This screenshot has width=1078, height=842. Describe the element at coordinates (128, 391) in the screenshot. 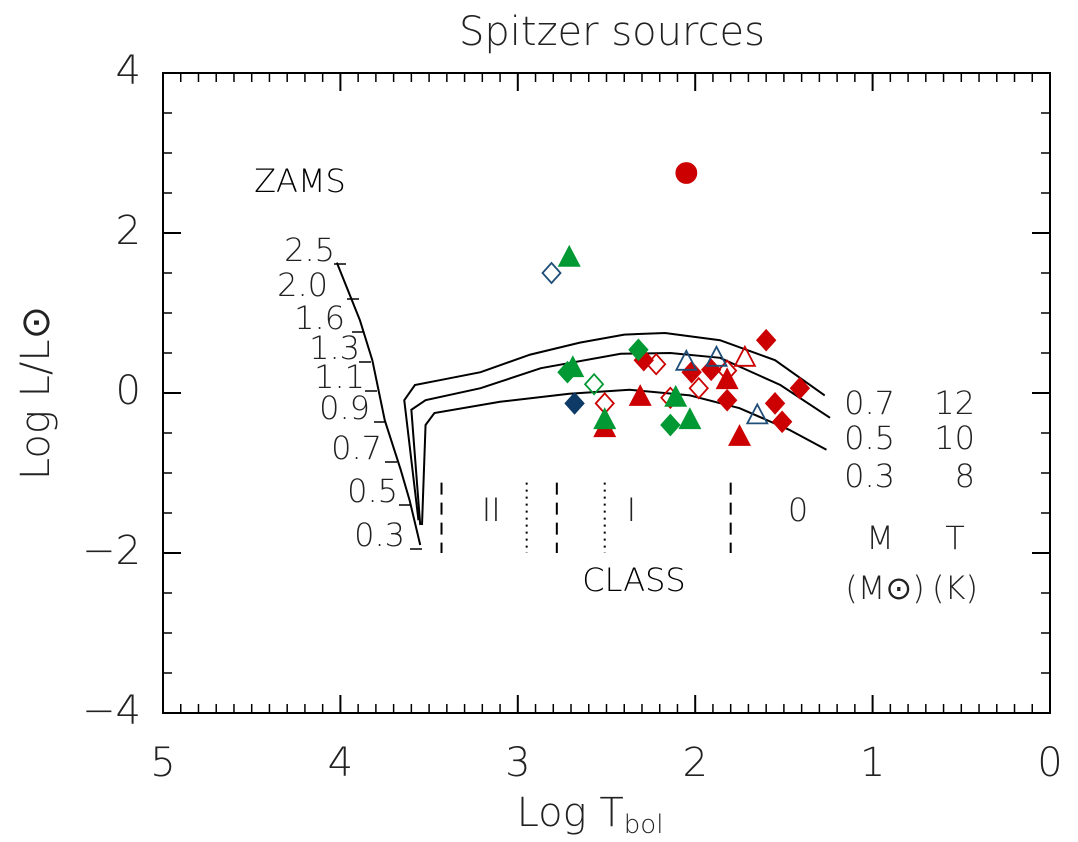

I see `y-tick-label: 0` at that location.